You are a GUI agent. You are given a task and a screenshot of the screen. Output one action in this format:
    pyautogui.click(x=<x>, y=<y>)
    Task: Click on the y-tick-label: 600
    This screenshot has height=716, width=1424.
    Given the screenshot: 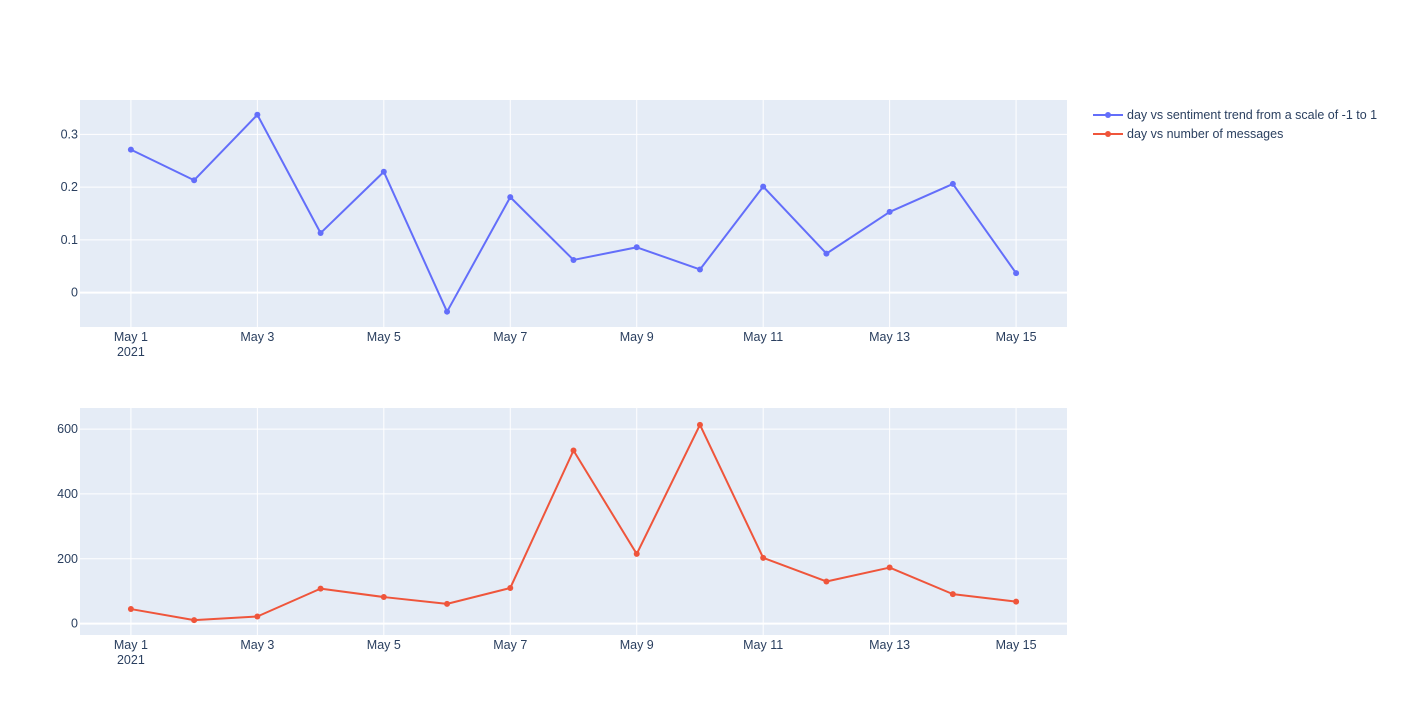 What is the action you would take?
    pyautogui.click(x=67, y=429)
    